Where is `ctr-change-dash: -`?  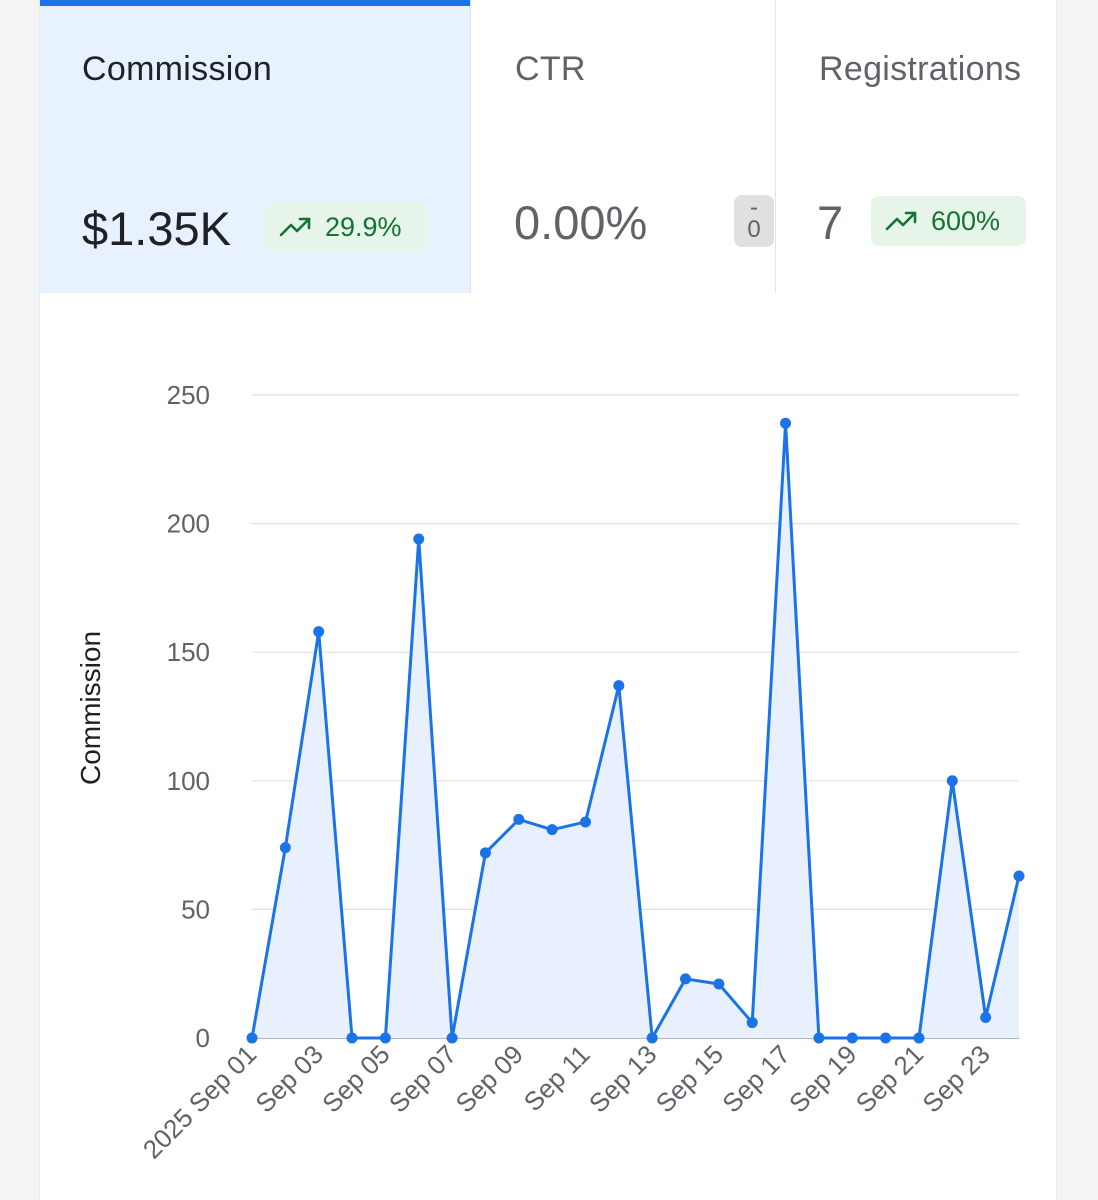 ctr-change-dash: - is located at coordinates (754, 207).